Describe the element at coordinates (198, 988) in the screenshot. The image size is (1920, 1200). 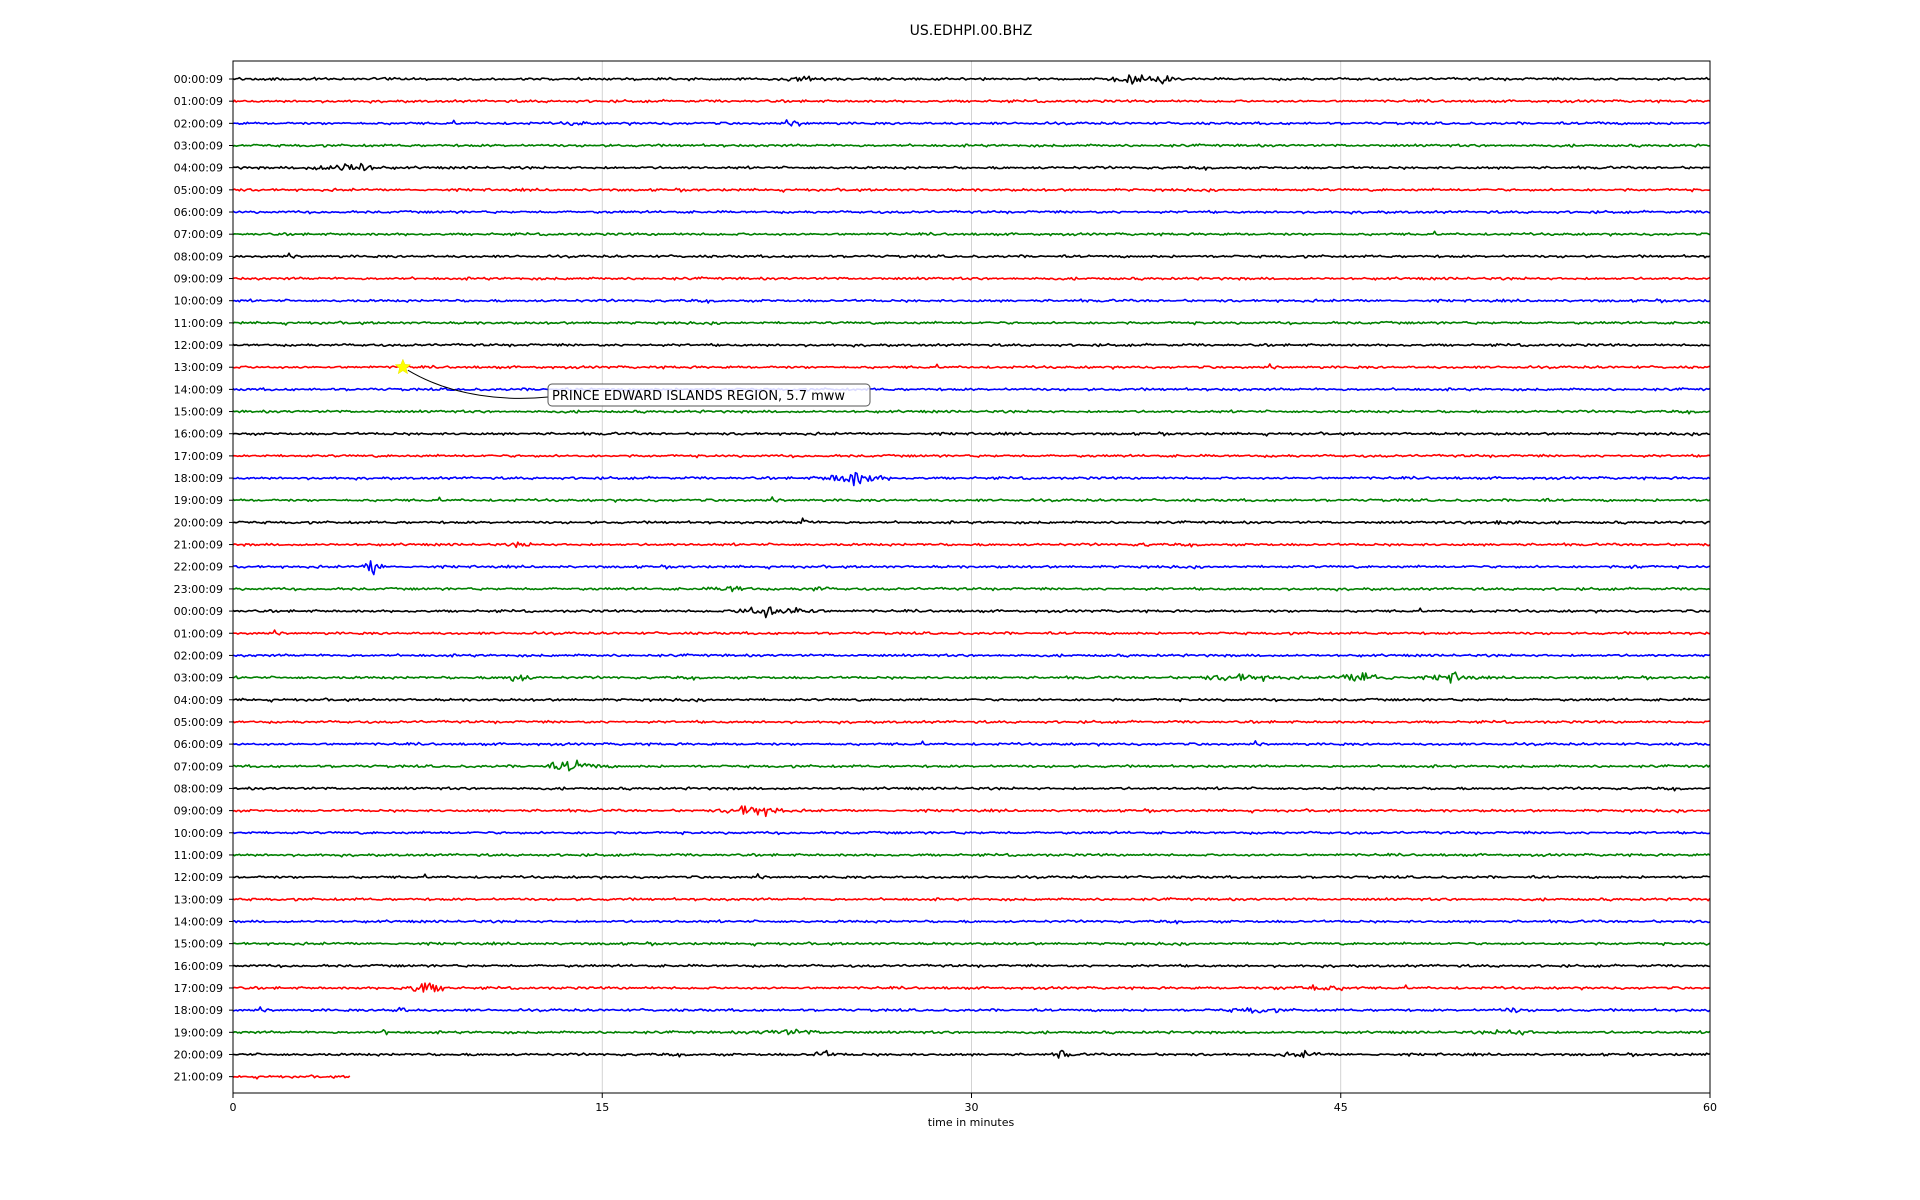
I see `row-label: 17:00:09` at that location.